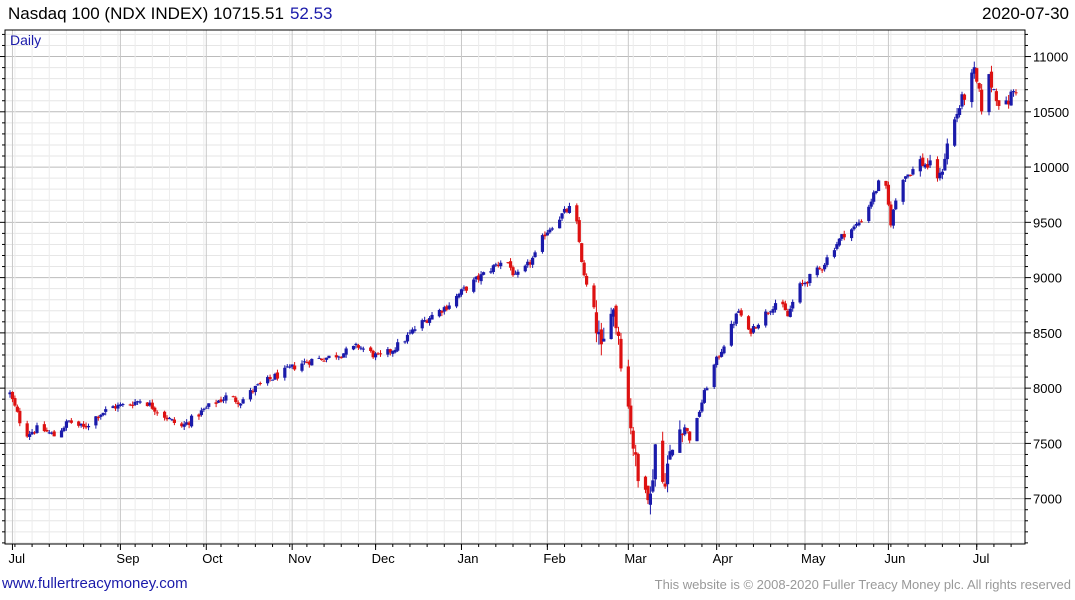  What do you see at coordinates (1047, 388) in the screenshot?
I see `y-tick-label: 8000` at bounding box center [1047, 388].